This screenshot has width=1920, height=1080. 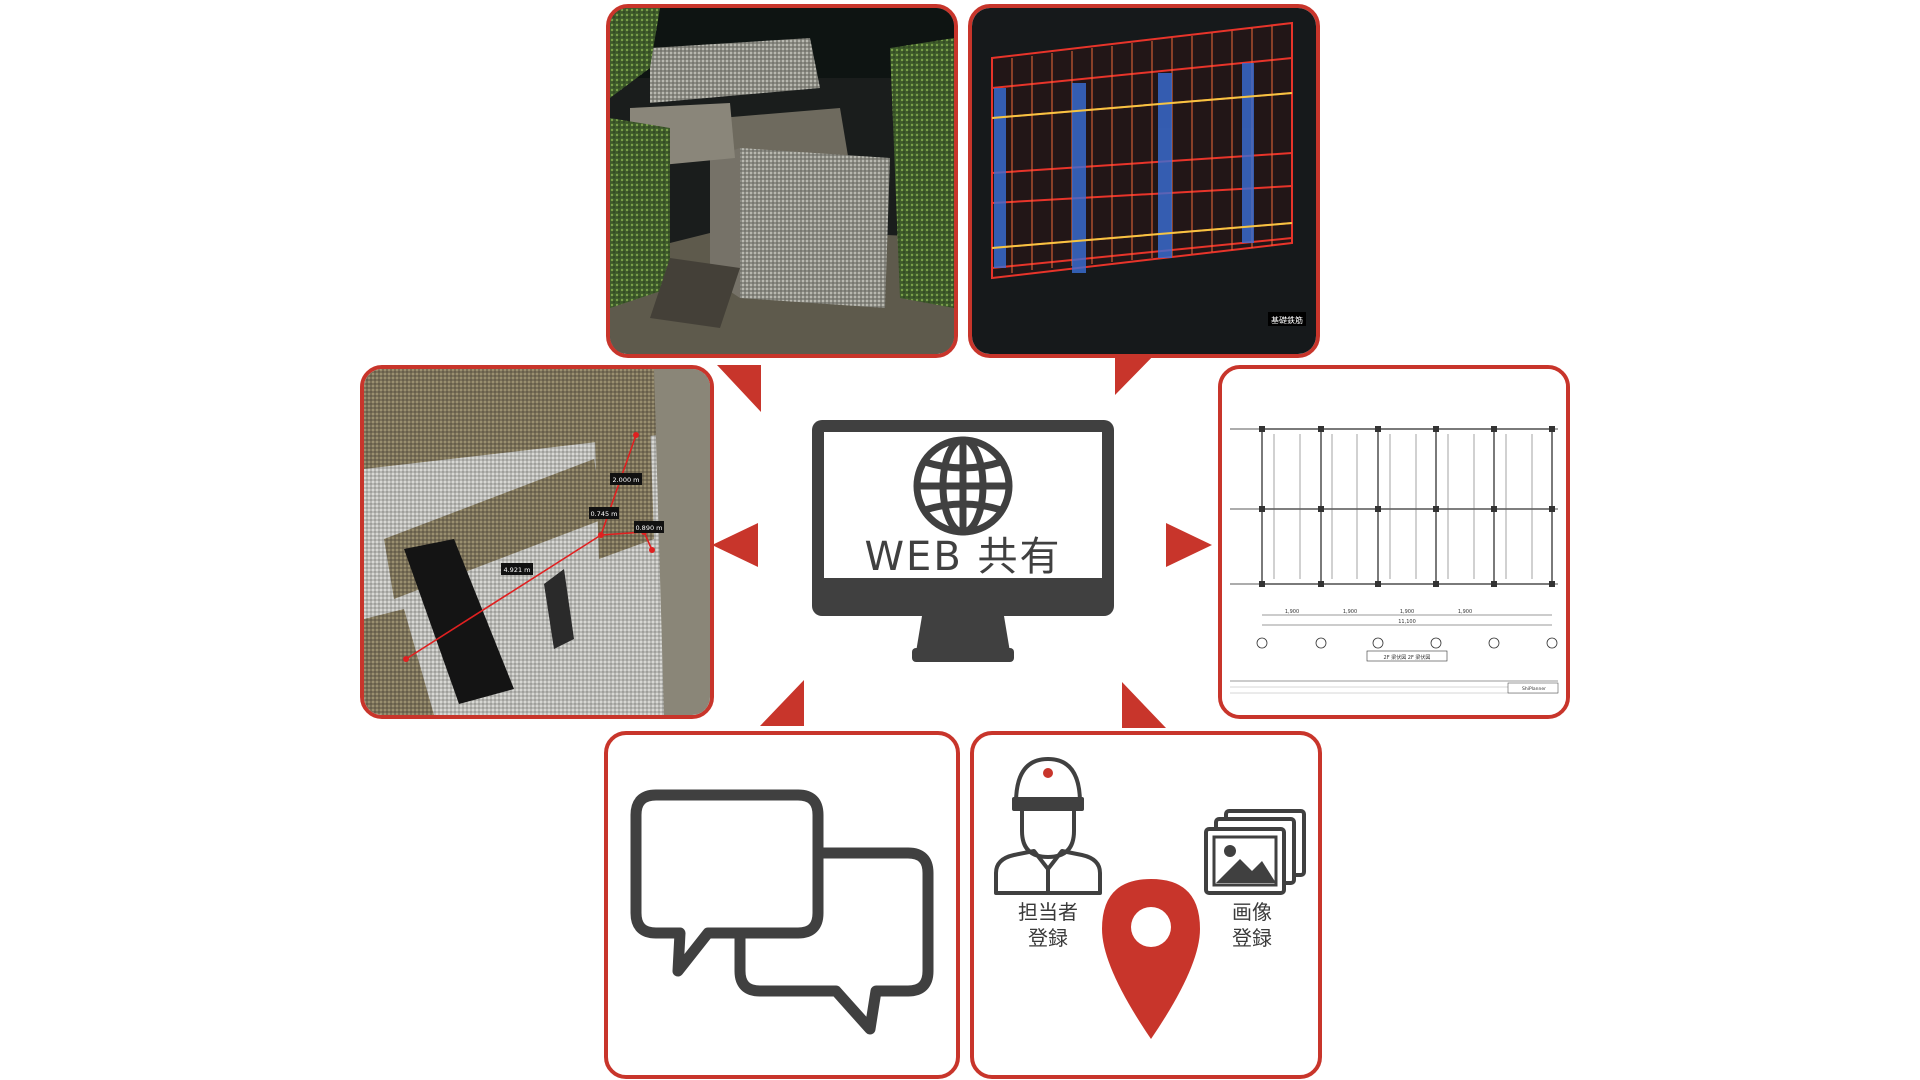 I want to click on measurement-label: 0.745 m, so click(x=603, y=514).